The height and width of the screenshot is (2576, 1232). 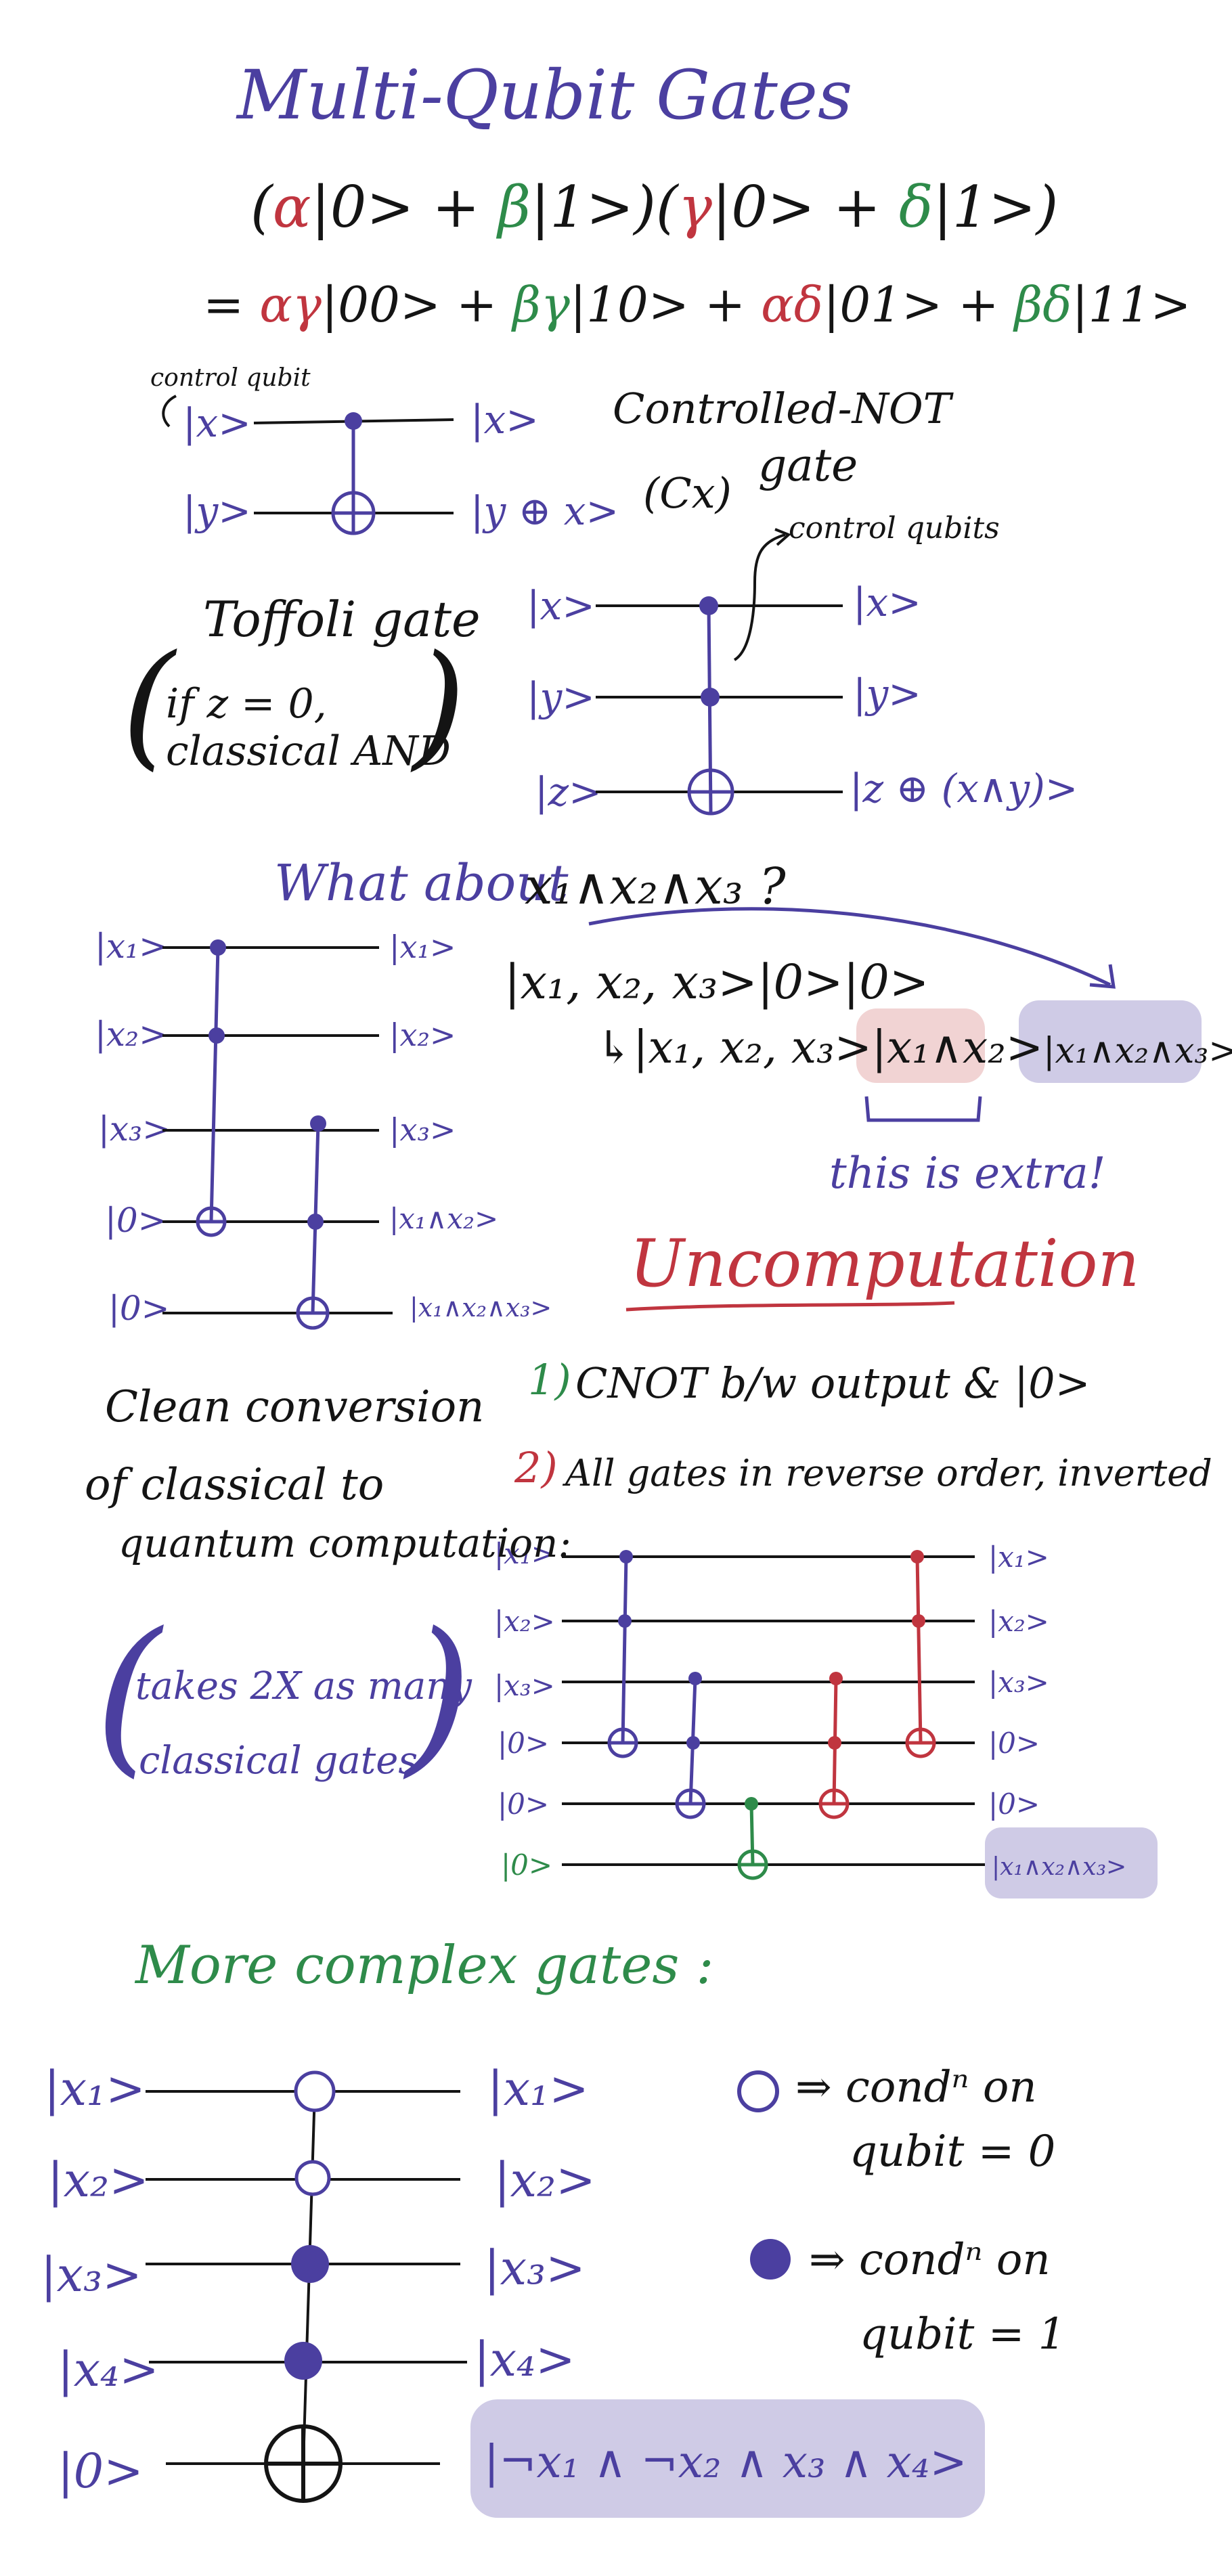 What do you see at coordinates (523, 1743) in the screenshot?
I see `unc-in-4: |0>` at bounding box center [523, 1743].